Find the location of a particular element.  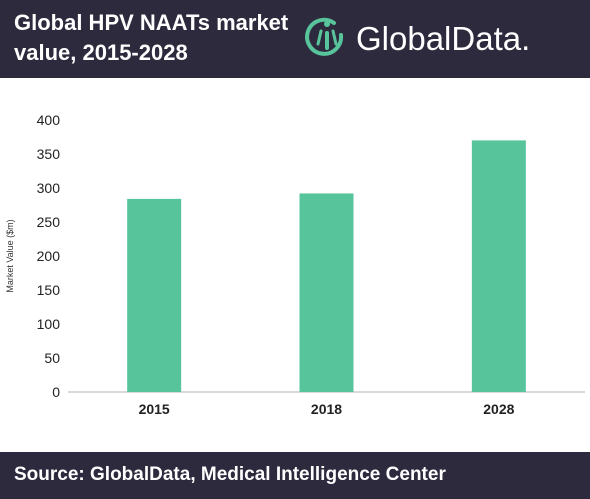

y-axis-title: Market Value ($m) is located at coordinates (10, 255).